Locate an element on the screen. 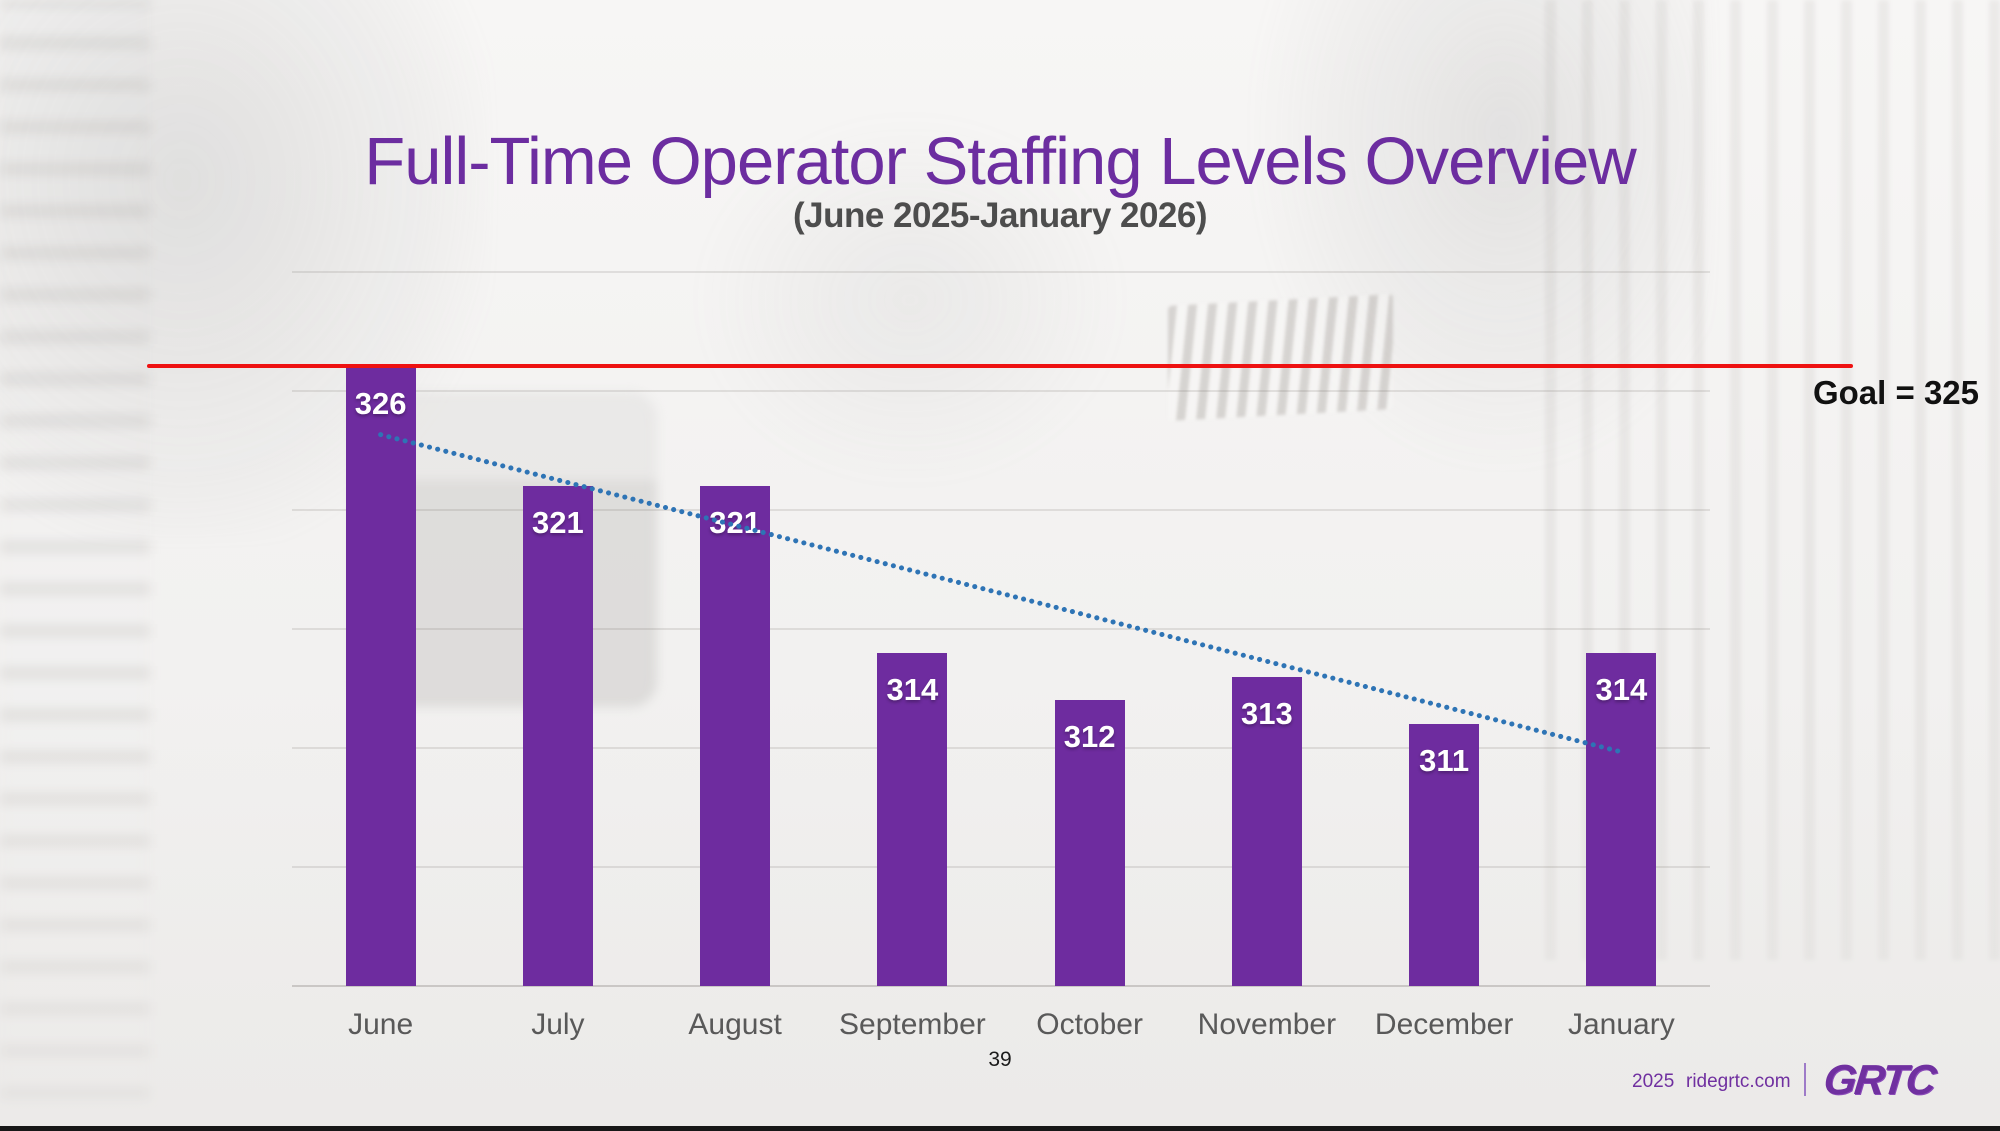  bar-value-label: 313 is located at coordinates (1267, 713).